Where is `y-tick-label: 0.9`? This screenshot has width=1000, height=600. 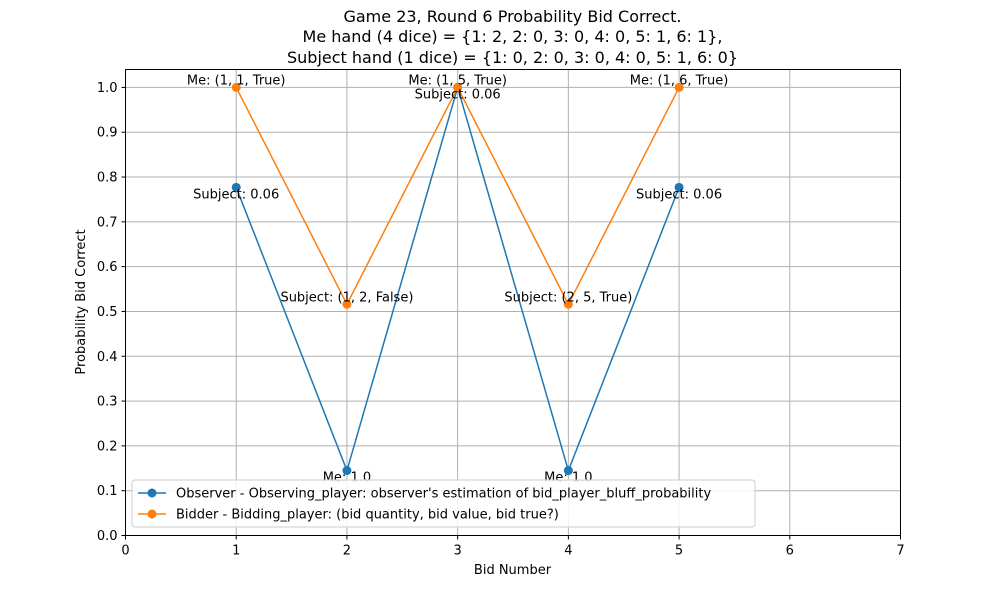
y-tick-label: 0.9 is located at coordinates (107, 133).